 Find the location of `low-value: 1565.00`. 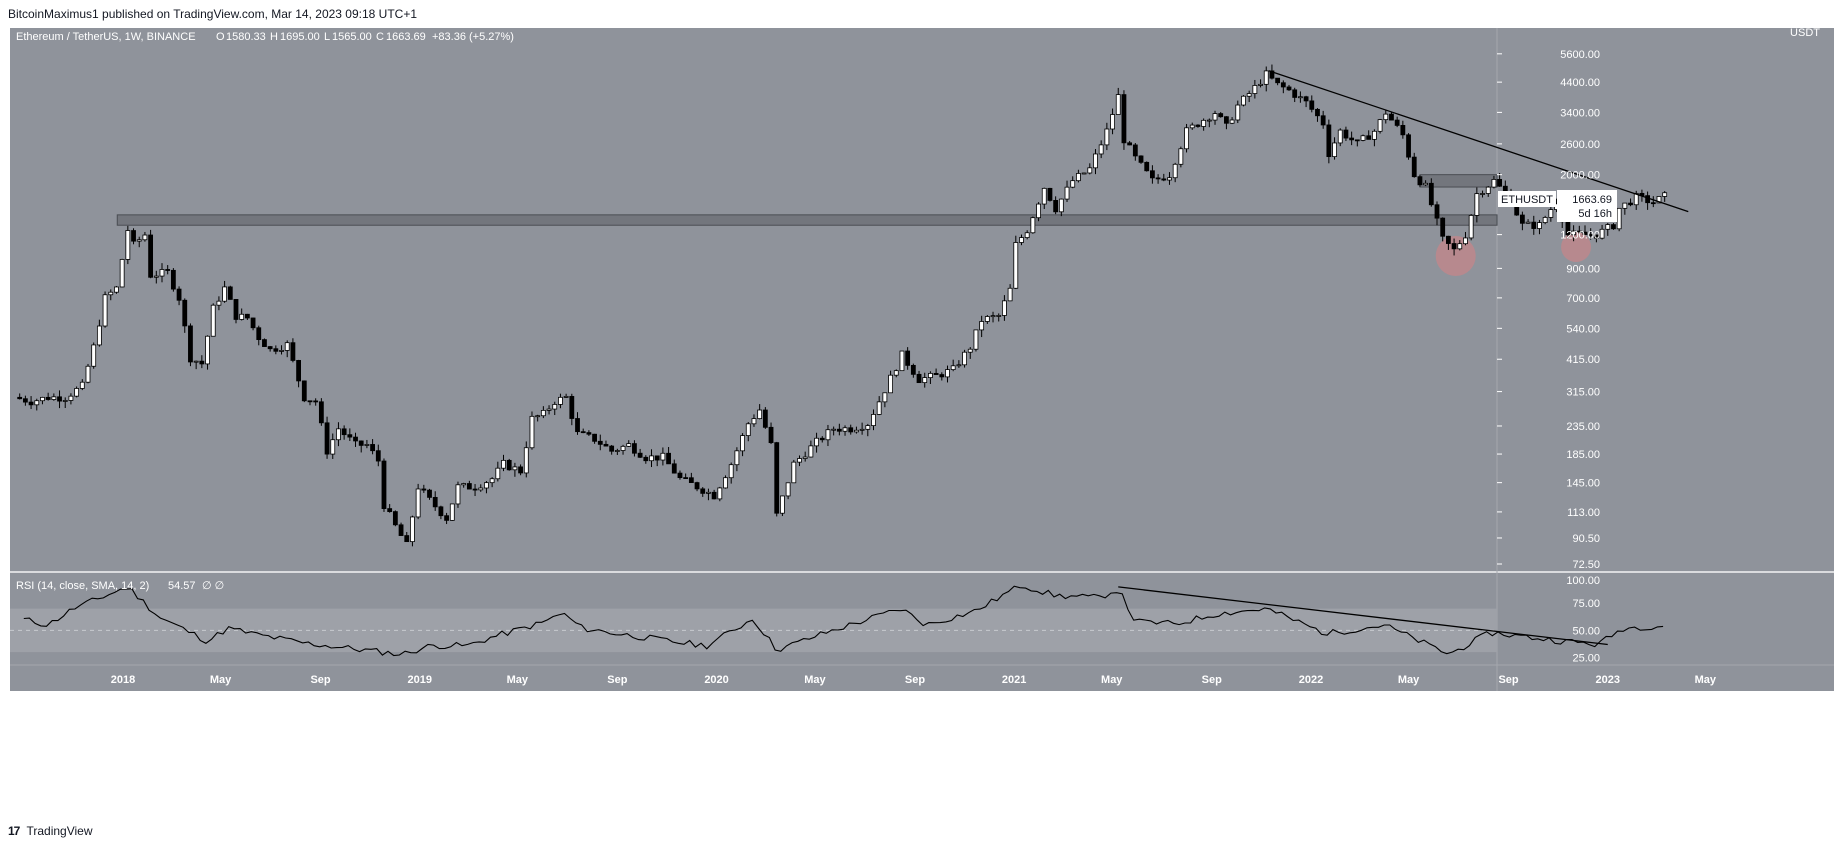

low-value: 1565.00 is located at coordinates (352, 37).